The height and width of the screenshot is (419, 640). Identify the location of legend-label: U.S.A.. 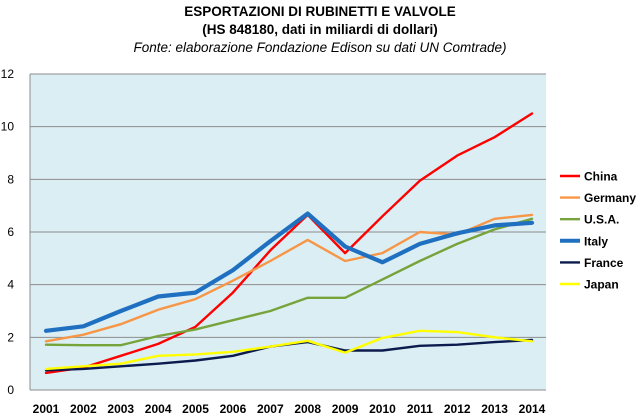
(601, 220).